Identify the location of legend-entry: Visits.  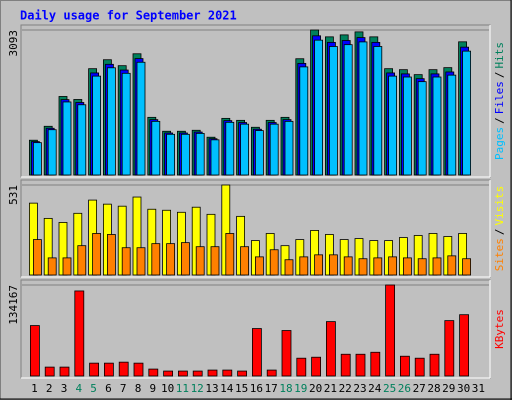
(499, 206).